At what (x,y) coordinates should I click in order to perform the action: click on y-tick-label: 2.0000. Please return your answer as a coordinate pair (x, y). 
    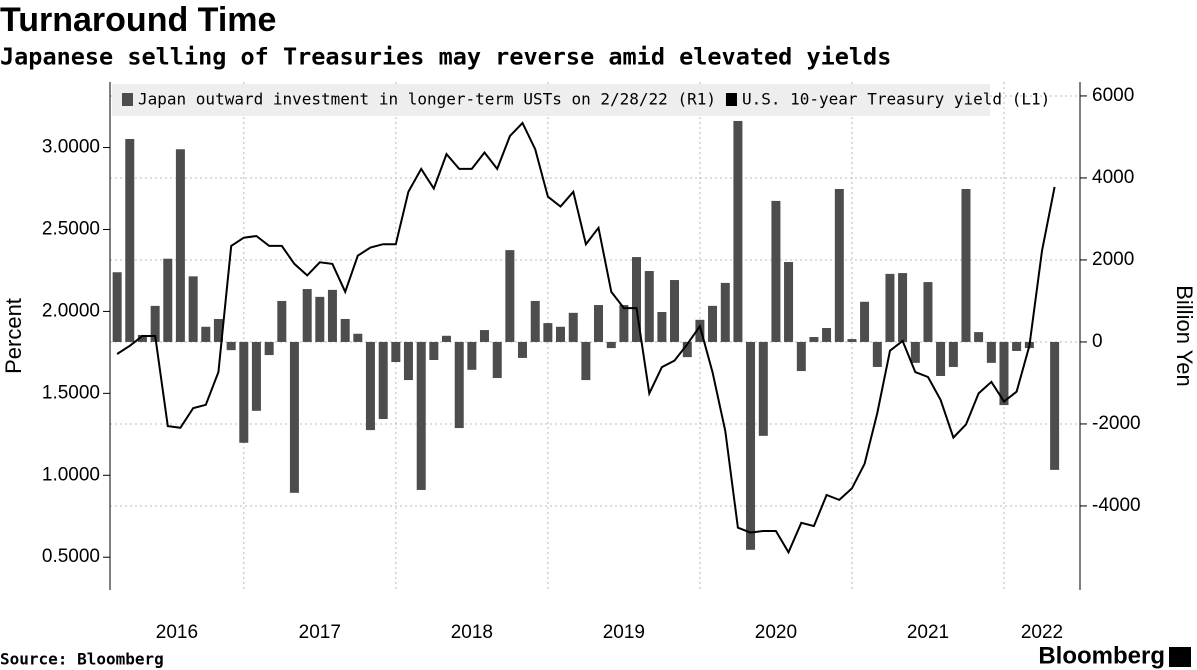
    Looking at the image, I should click on (71, 310).